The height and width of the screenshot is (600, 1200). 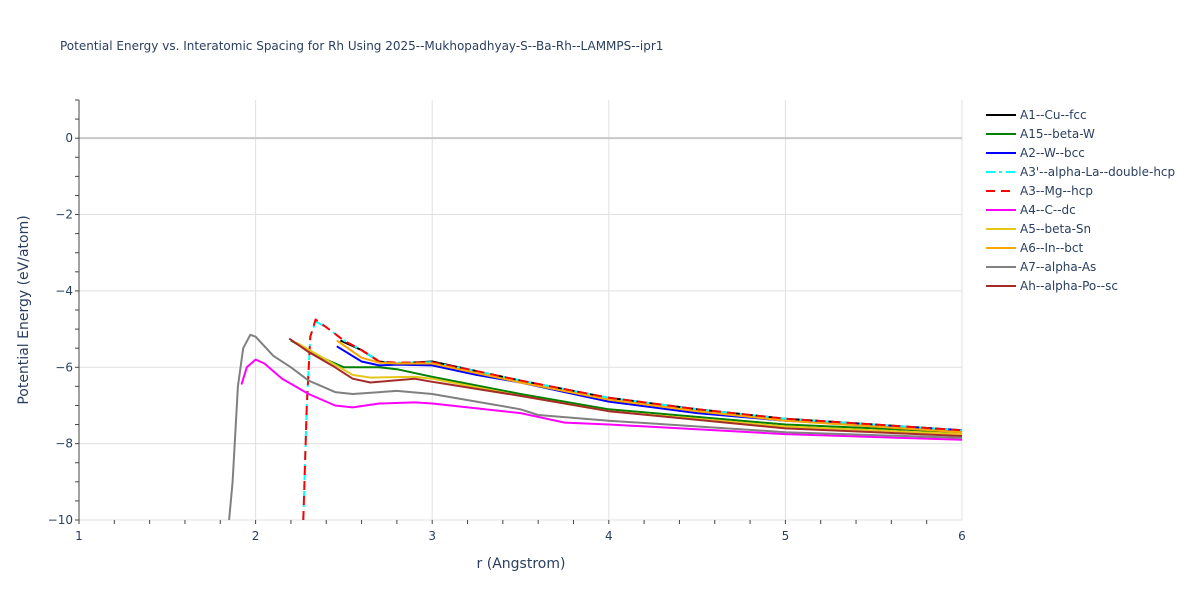 What do you see at coordinates (69, 138) in the screenshot?
I see `y-tick-label: 0` at bounding box center [69, 138].